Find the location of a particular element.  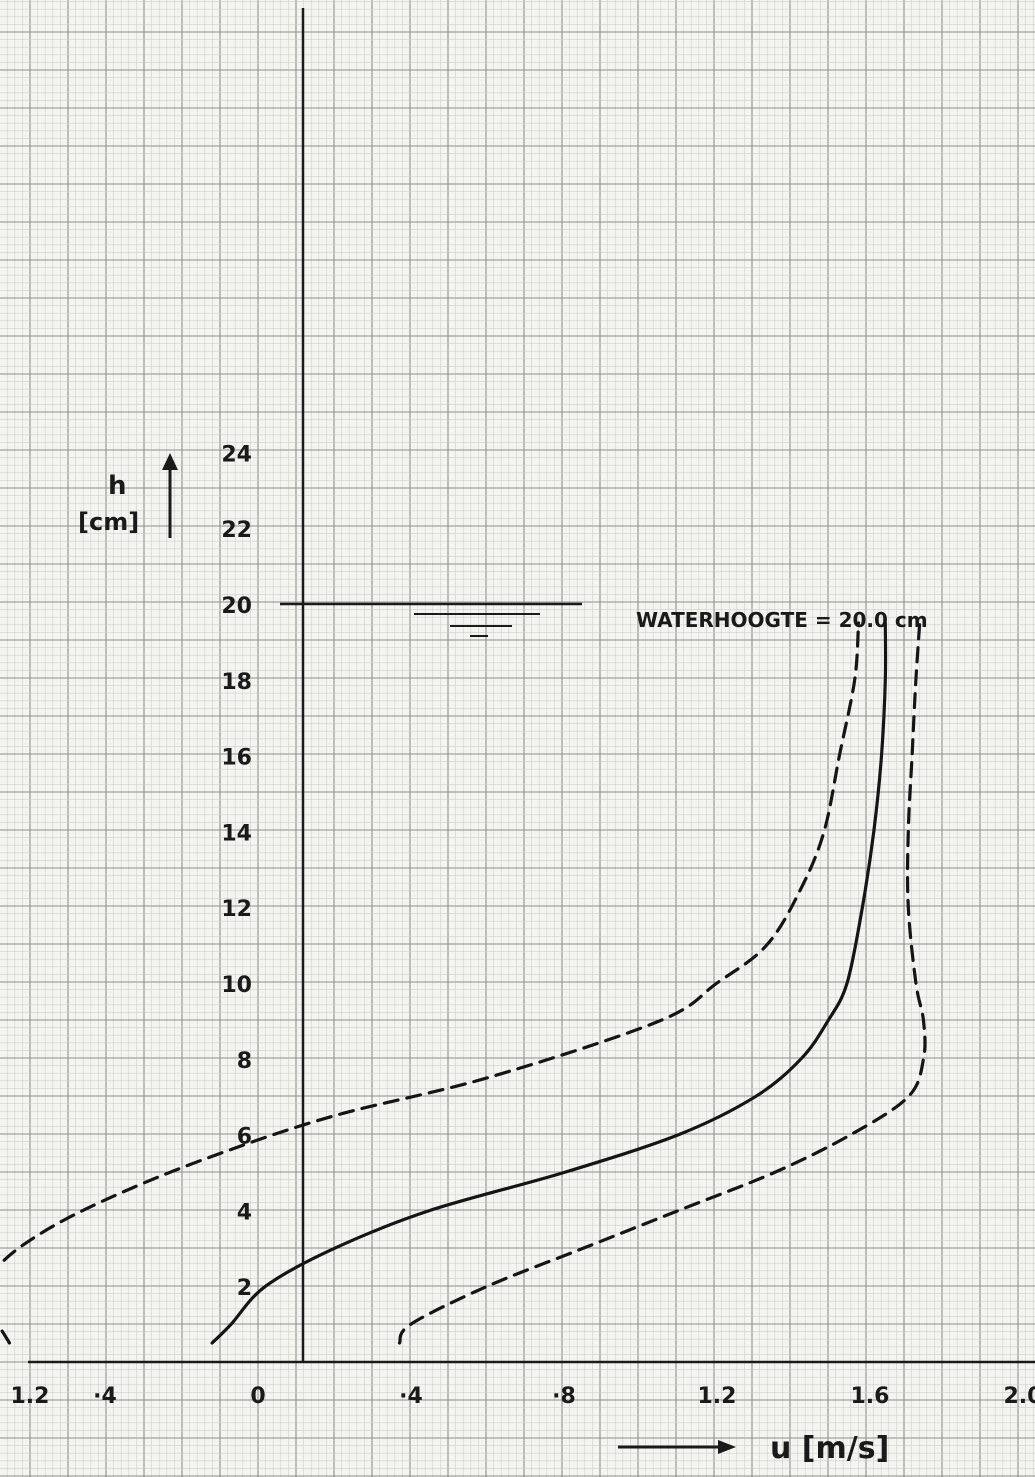

y-axis-label-h: h is located at coordinates (117, 486).